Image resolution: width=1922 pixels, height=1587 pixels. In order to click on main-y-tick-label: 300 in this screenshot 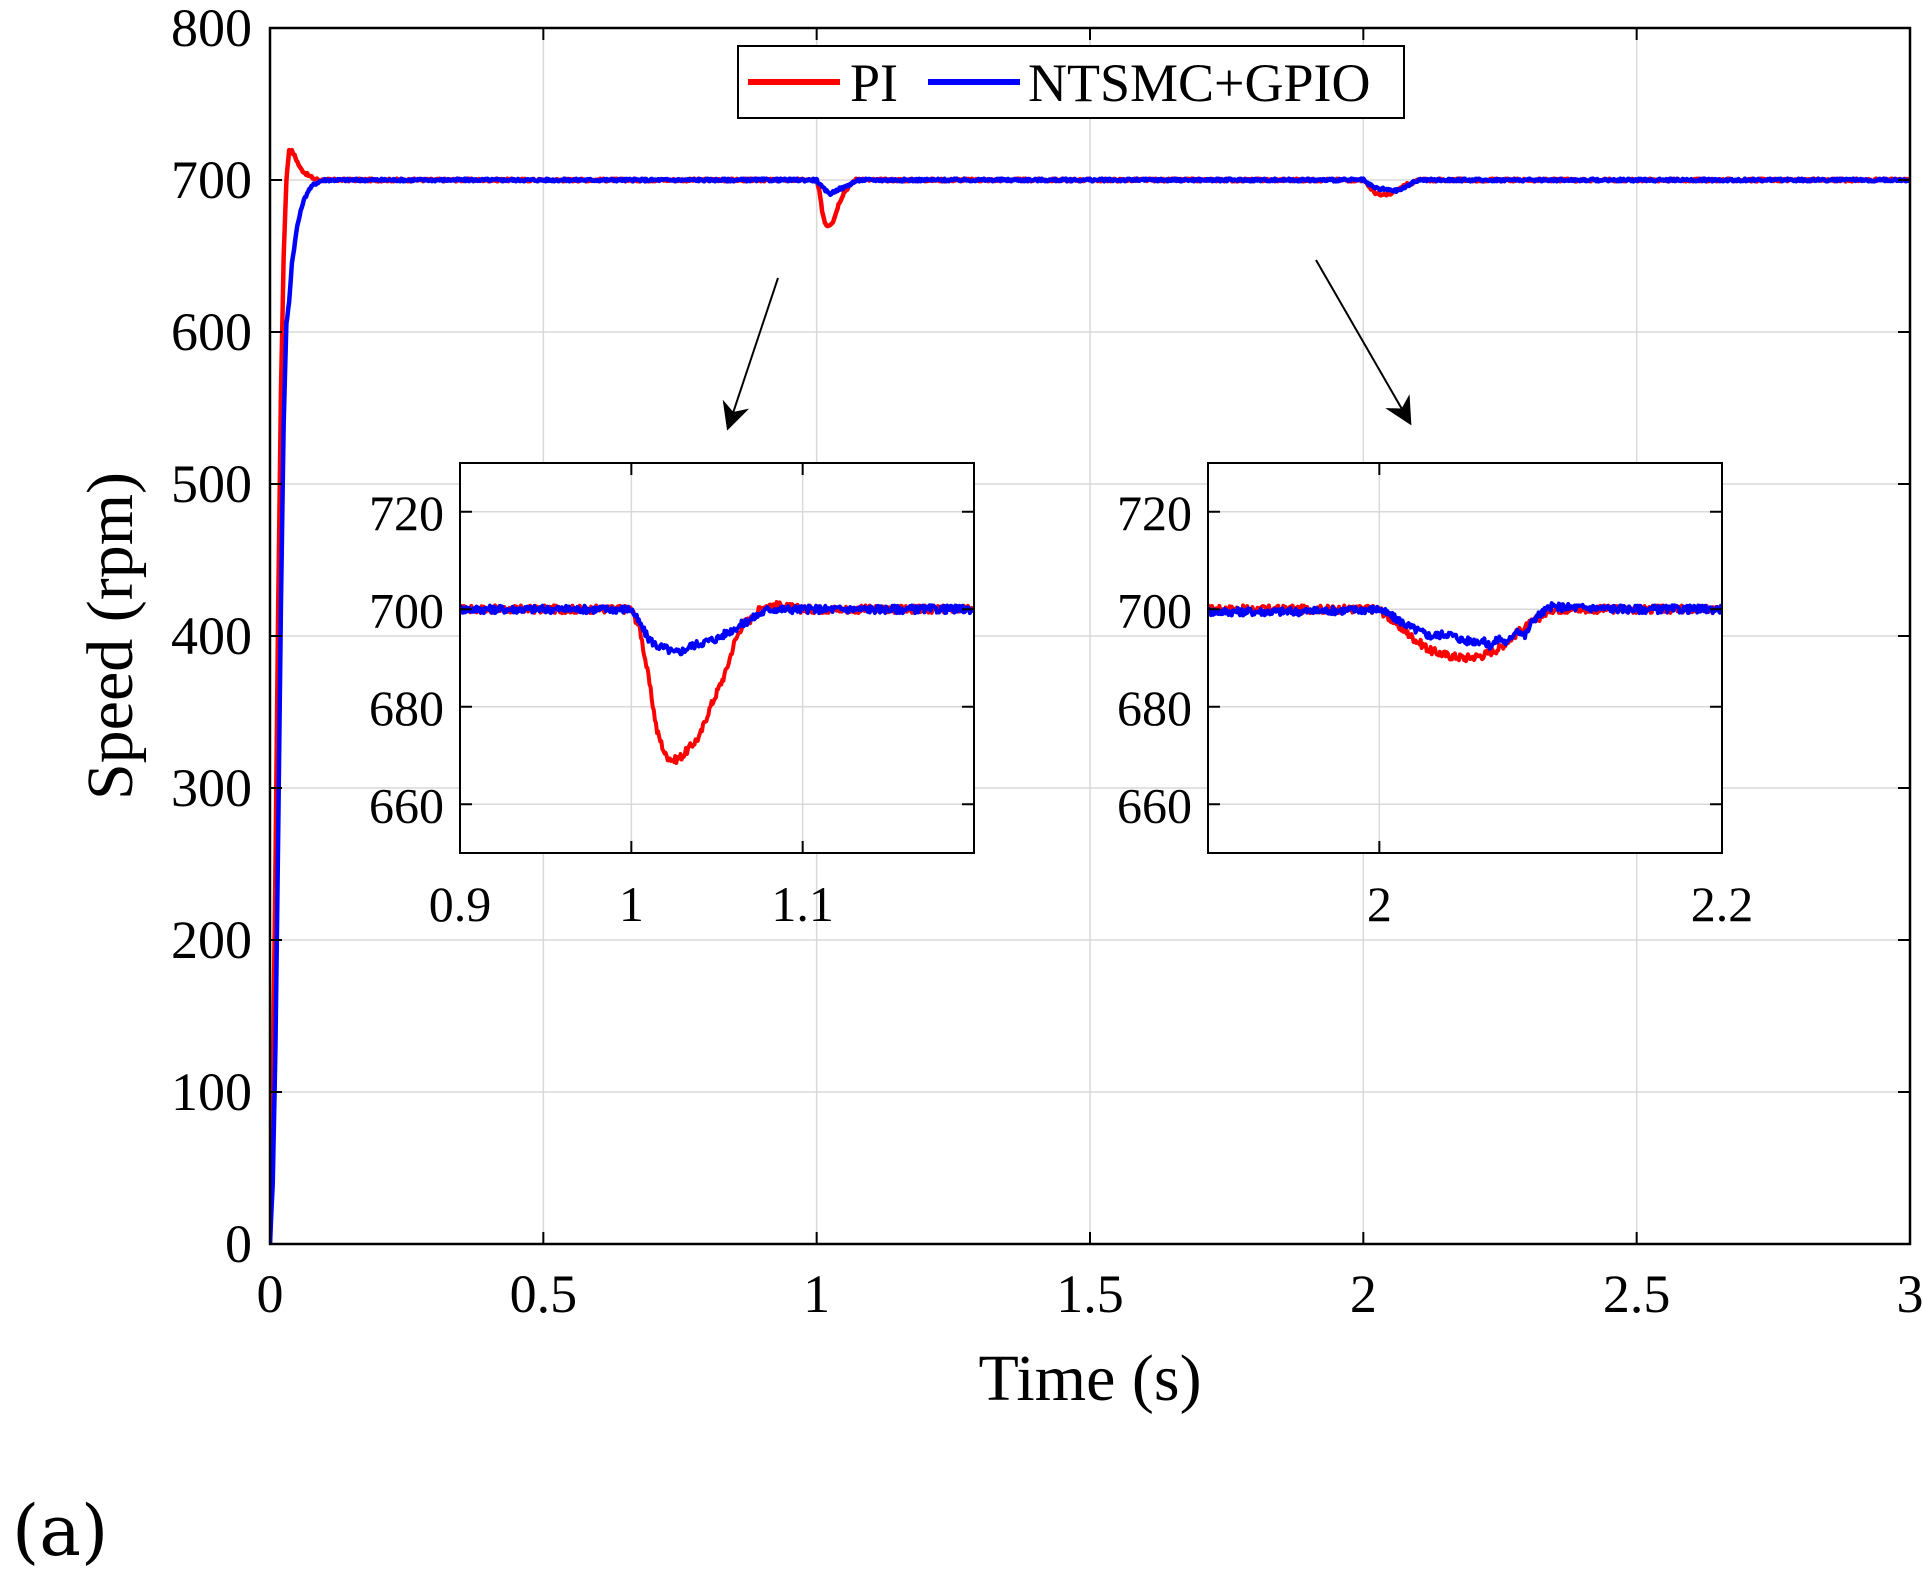, I will do `click(211, 788)`.